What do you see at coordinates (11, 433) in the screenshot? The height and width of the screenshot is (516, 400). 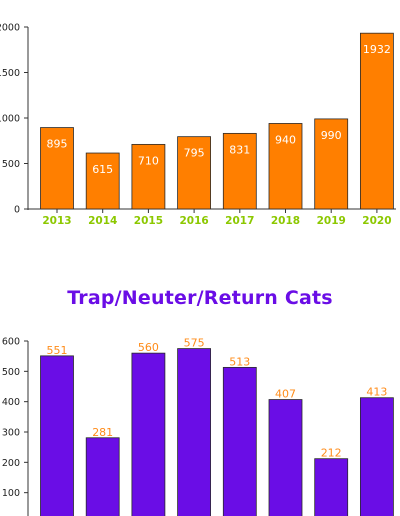 I see `chart-2-y-tick-label: 300` at bounding box center [11, 433].